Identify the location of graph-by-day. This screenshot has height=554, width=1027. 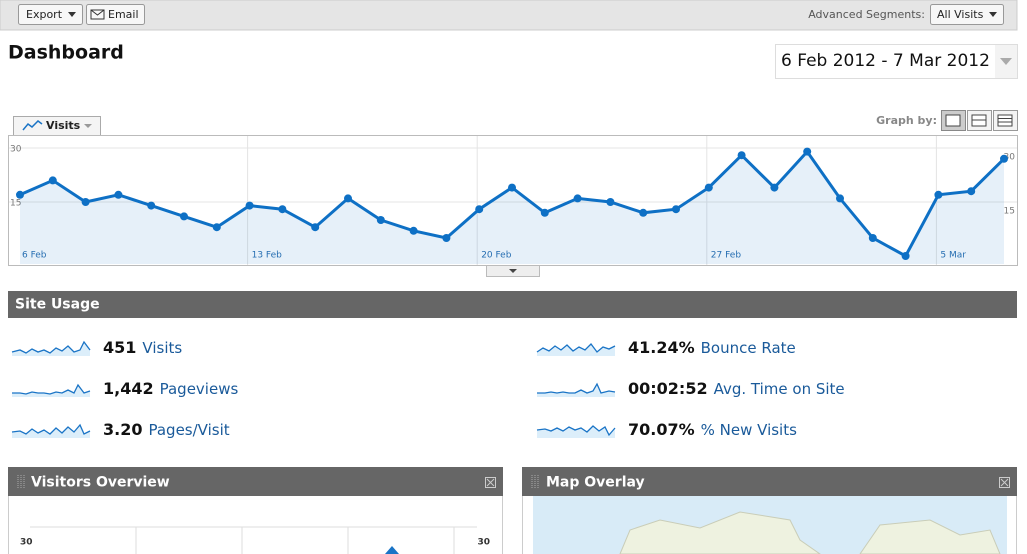
(953, 120).